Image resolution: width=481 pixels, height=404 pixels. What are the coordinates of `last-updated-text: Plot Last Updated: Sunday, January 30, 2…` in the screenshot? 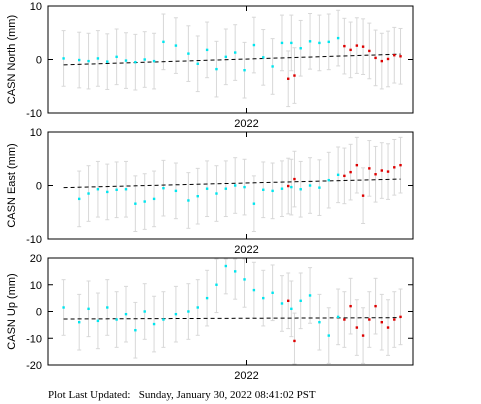 It's located at (182, 395).